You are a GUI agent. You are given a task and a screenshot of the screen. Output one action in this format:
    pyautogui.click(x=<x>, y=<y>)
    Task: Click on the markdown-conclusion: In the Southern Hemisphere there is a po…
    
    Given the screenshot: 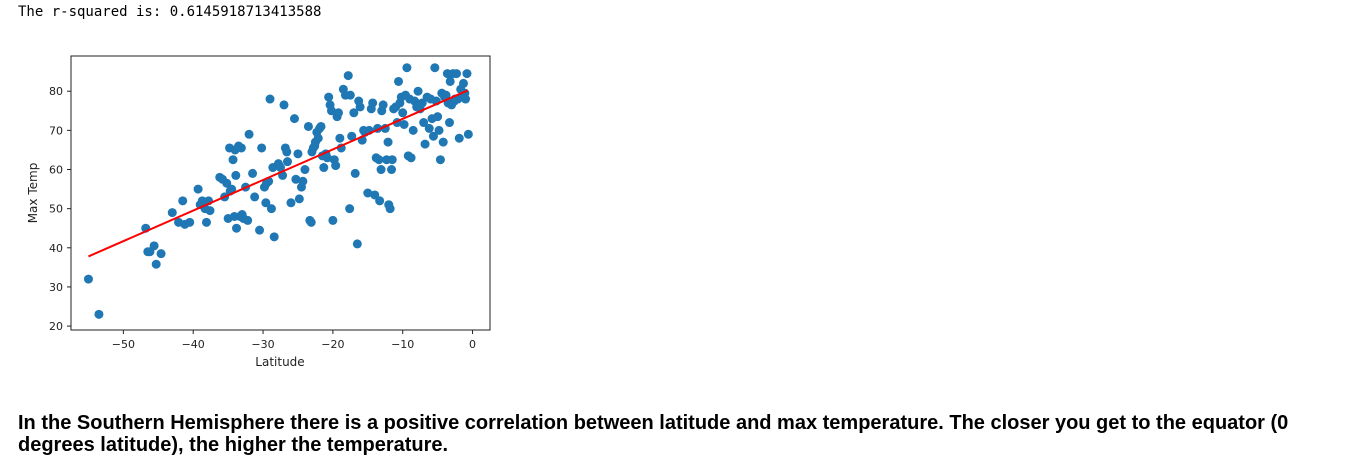 What is the action you would take?
    pyautogui.click(x=653, y=434)
    